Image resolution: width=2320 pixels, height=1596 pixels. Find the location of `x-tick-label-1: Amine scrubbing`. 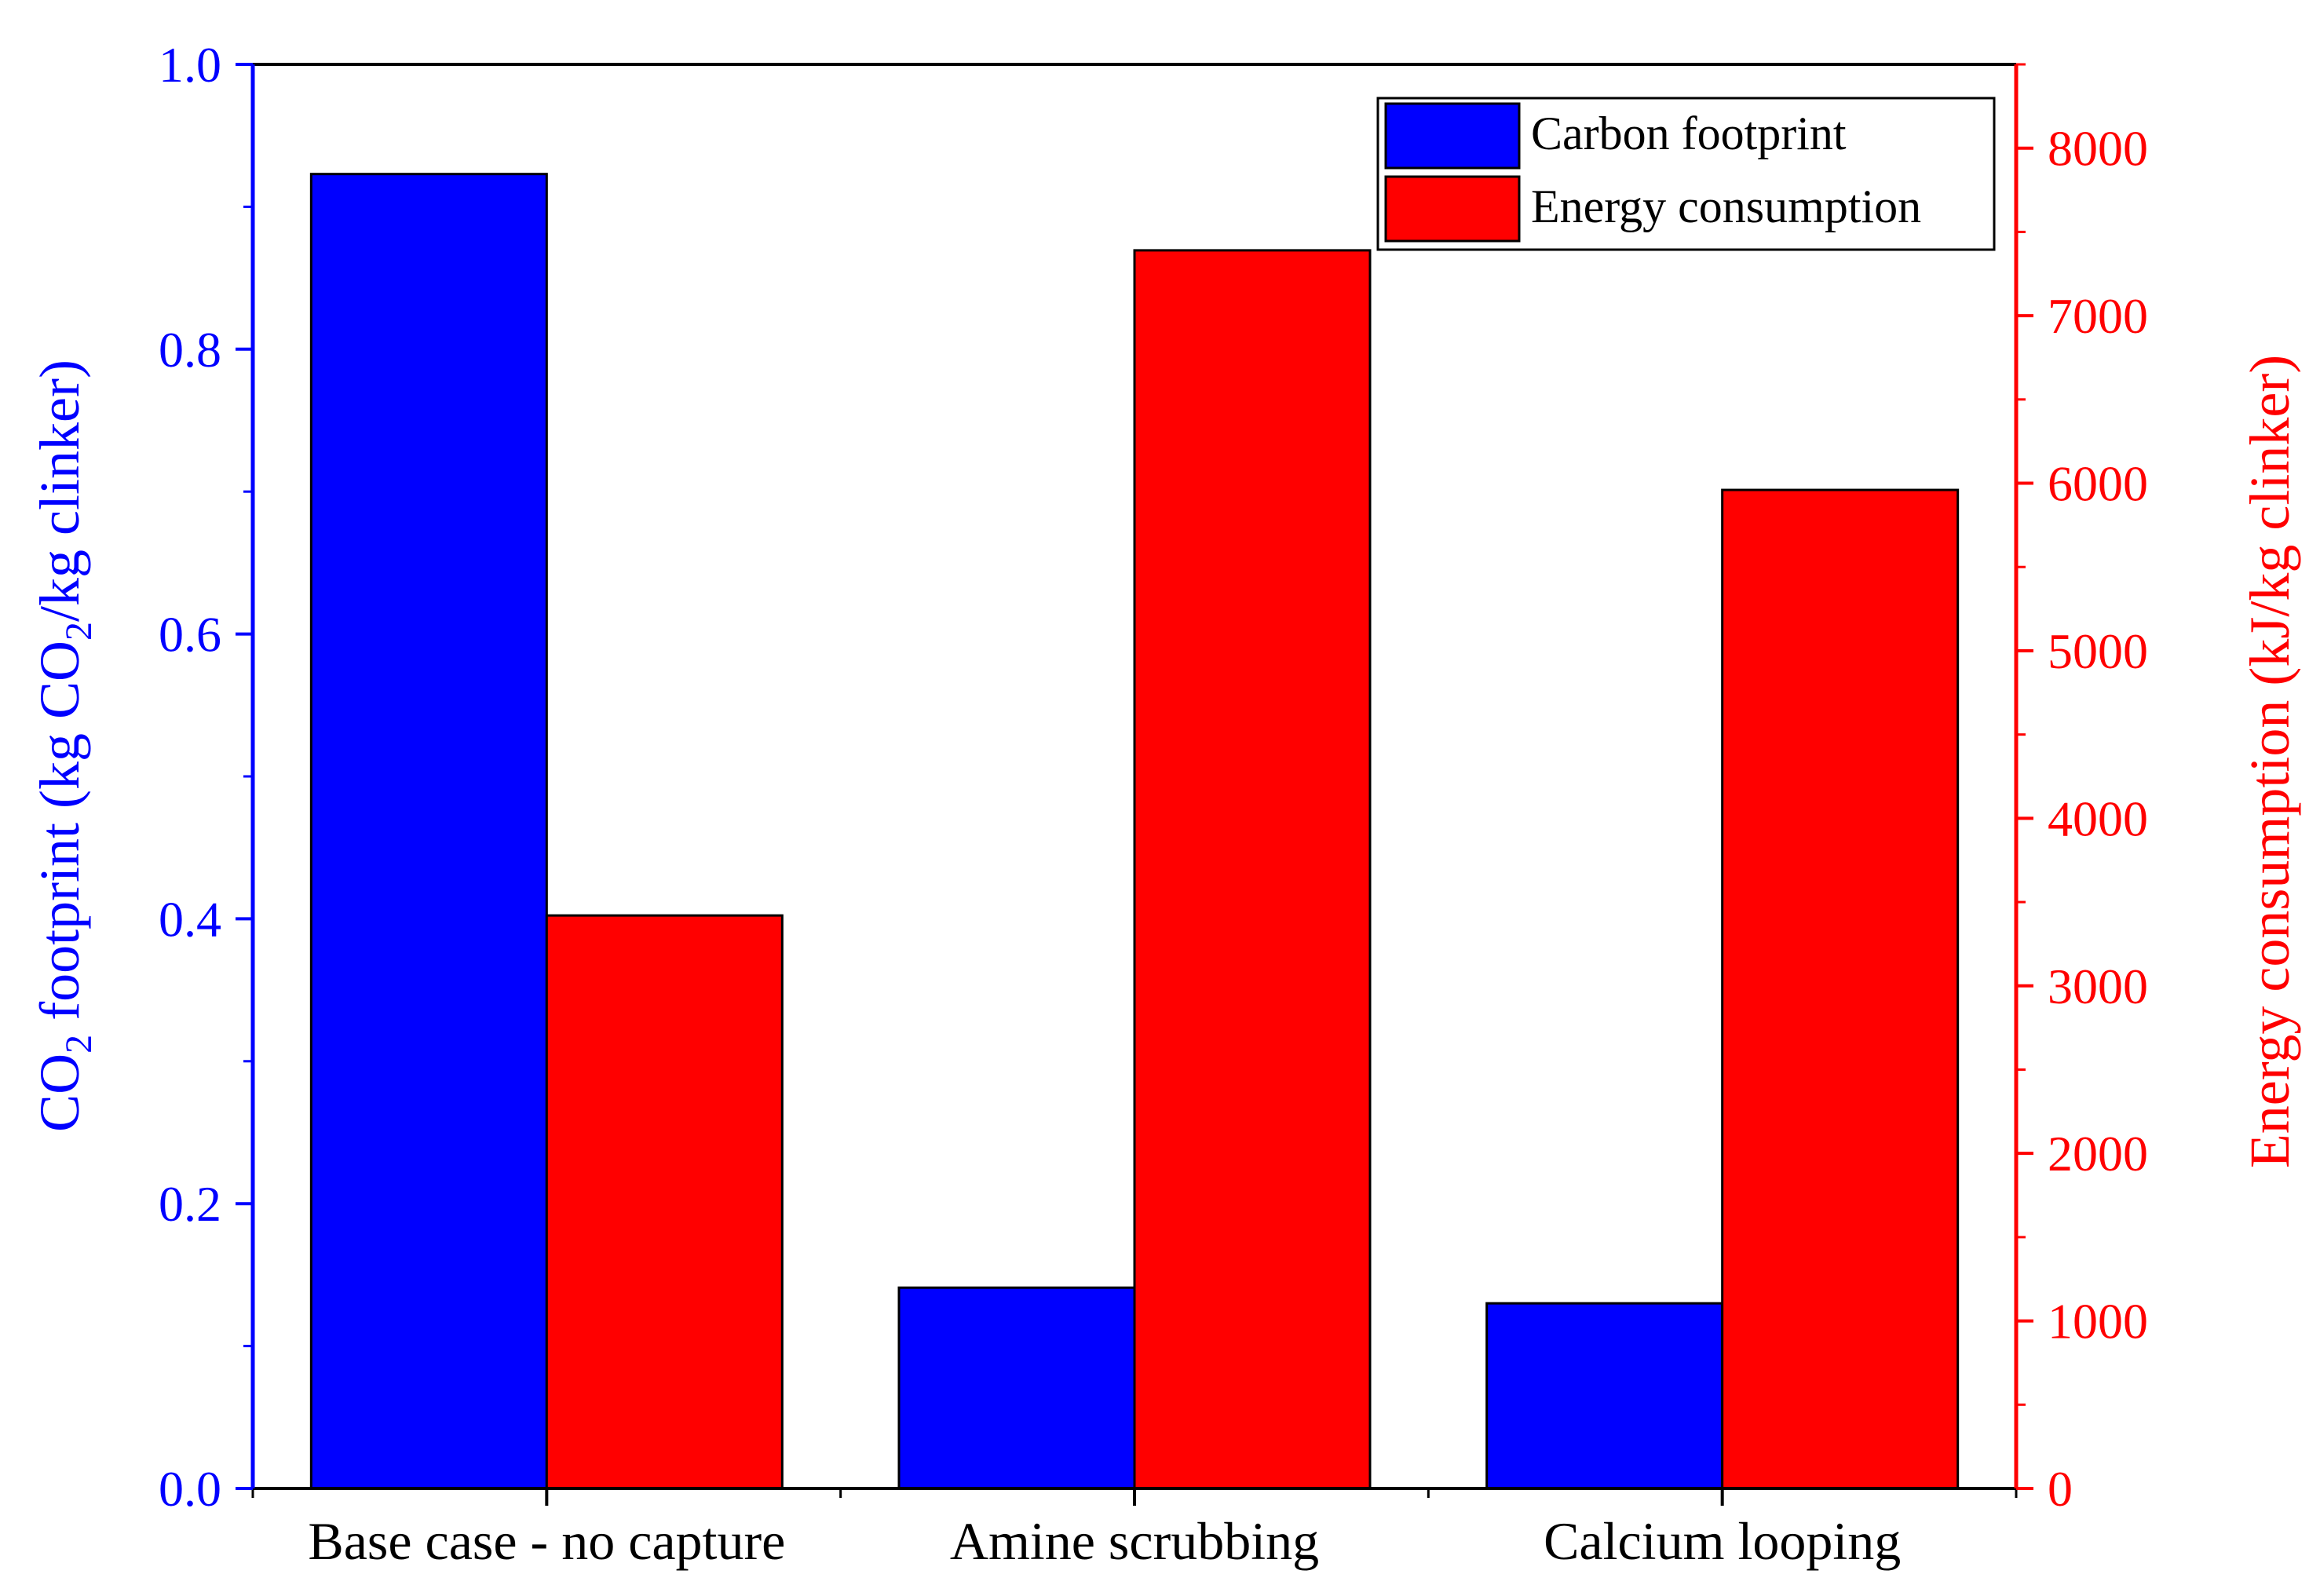

x-tick-label-1: Amine scrubbing is located at coordinates (1134, 1541).